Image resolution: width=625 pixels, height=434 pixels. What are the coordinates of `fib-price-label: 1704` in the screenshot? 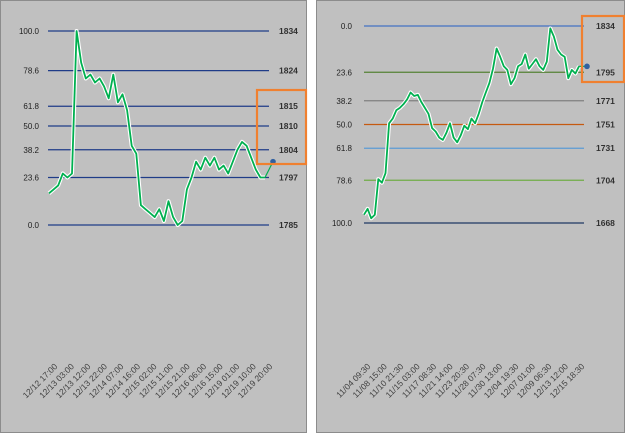 It's located at (605, 180).